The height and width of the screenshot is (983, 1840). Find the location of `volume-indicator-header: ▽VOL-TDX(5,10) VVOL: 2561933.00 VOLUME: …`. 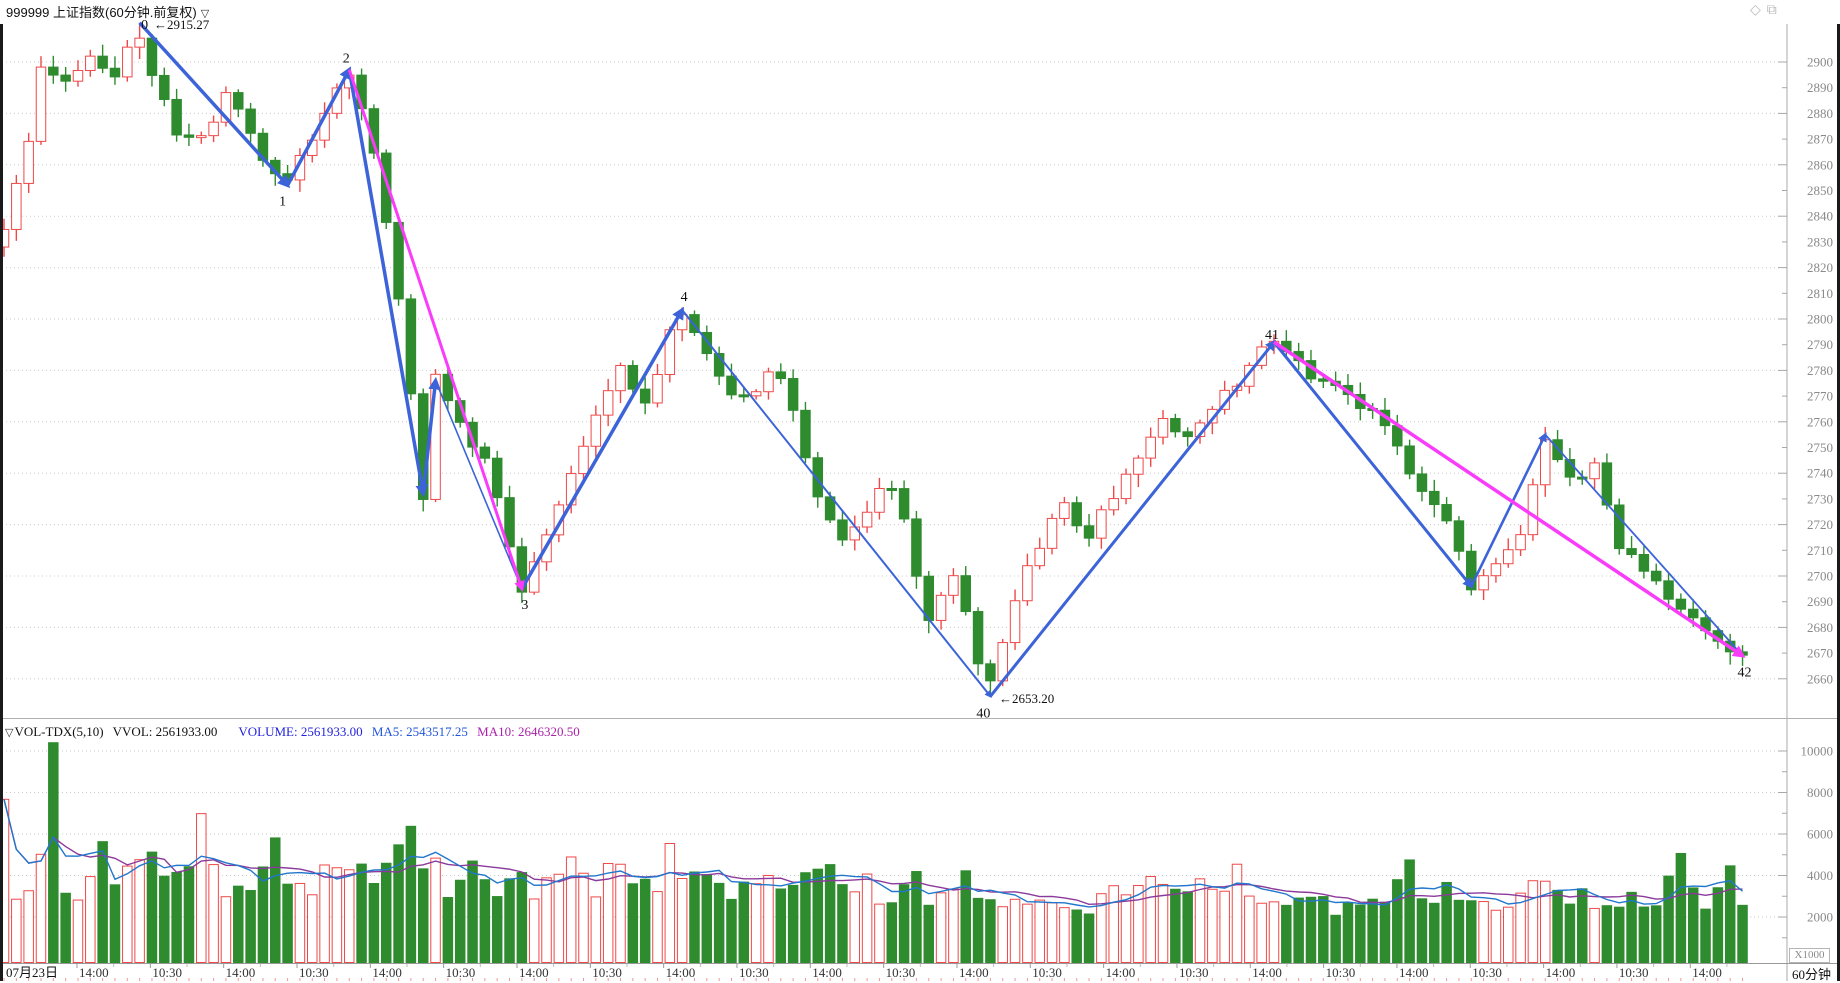

volume-indicator-header: ▽VOL-TDX(5,10) VVOL: 2561933.00 VOLUME: … is located at coordinates (295, 732).